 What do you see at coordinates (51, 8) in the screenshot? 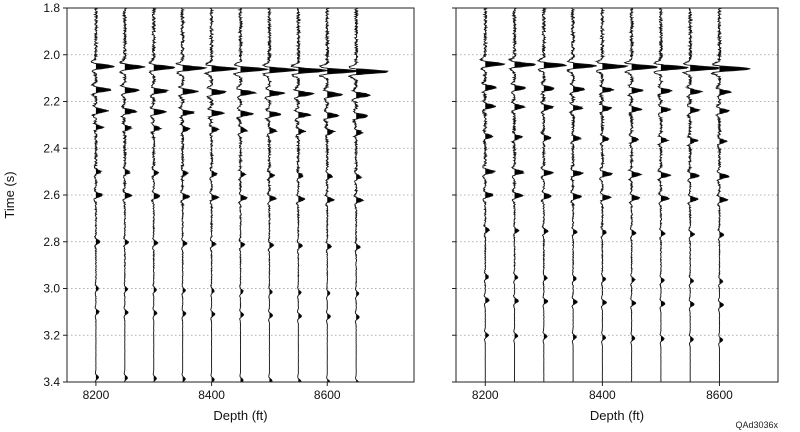
I see `y-tick-label: 1.8` at bounding box center [51, 8].